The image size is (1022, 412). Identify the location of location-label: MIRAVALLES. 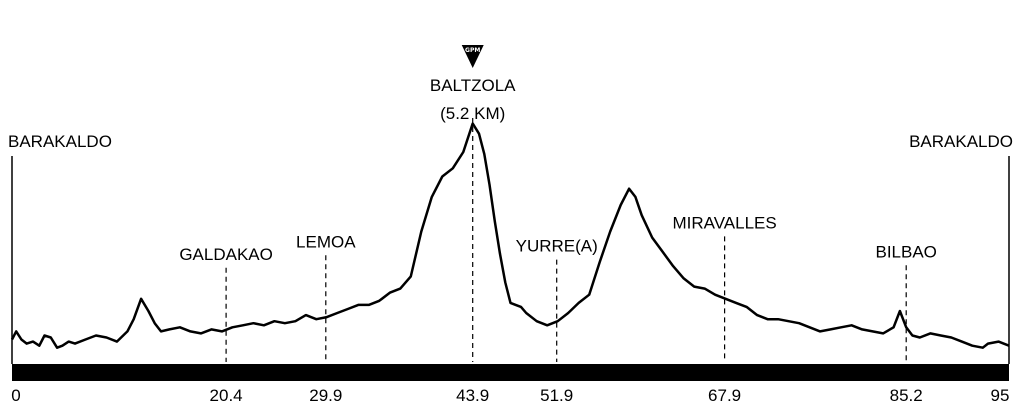
(724, 222).